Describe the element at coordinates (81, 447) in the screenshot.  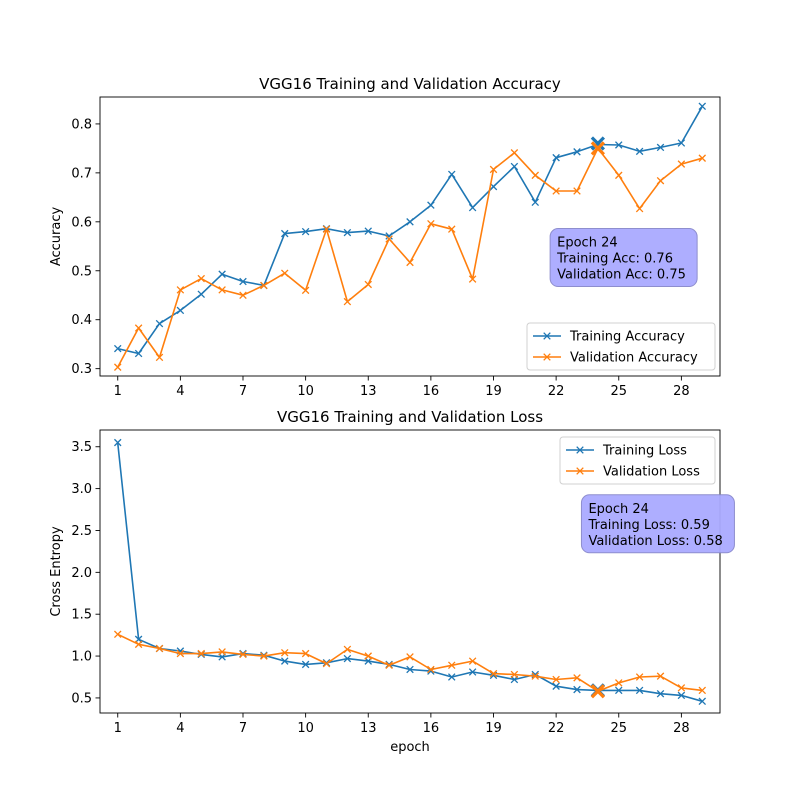
I see `y-tick-label: 3.5` at that location.